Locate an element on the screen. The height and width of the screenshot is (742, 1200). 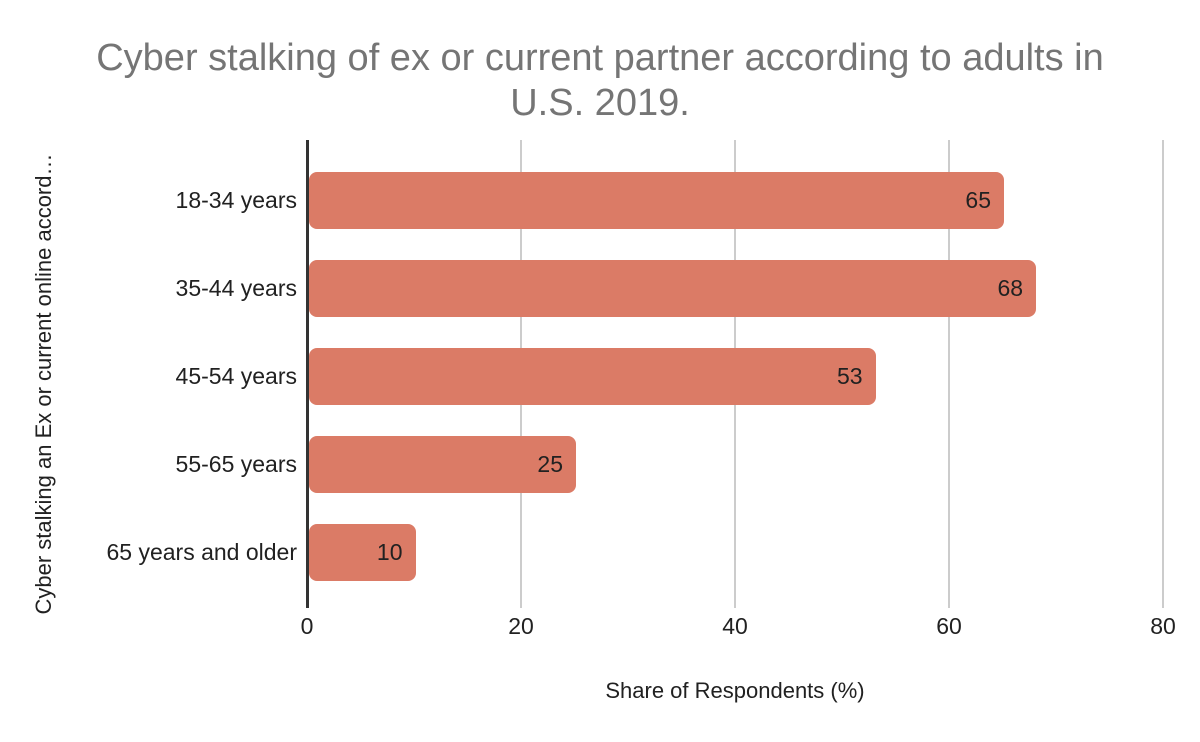
bar: 65 is located at coordinates (656, 200).